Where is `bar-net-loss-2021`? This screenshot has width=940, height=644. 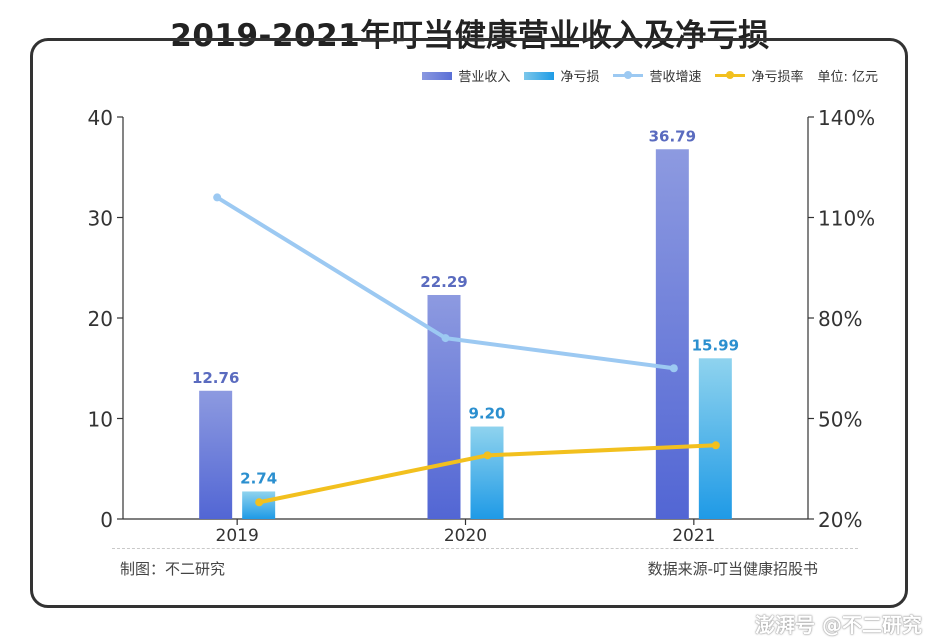 bar-net-loss-2021 is located at coordinates (715, 438).